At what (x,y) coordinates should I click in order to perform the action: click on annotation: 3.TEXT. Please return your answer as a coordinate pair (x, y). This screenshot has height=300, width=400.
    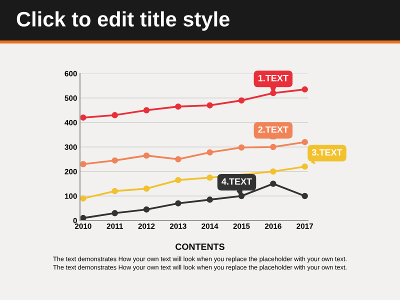
    Looking at the image, I should click on (327, 152).